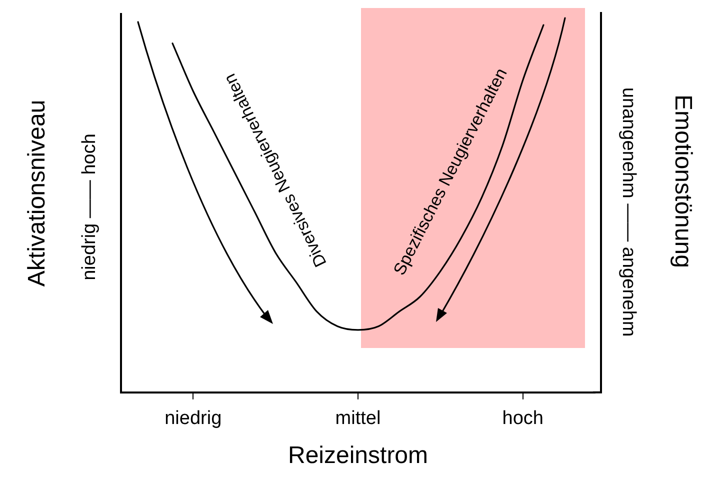  I want to click on y-axis-title: Aktivationsniveau, so click(37, 193).